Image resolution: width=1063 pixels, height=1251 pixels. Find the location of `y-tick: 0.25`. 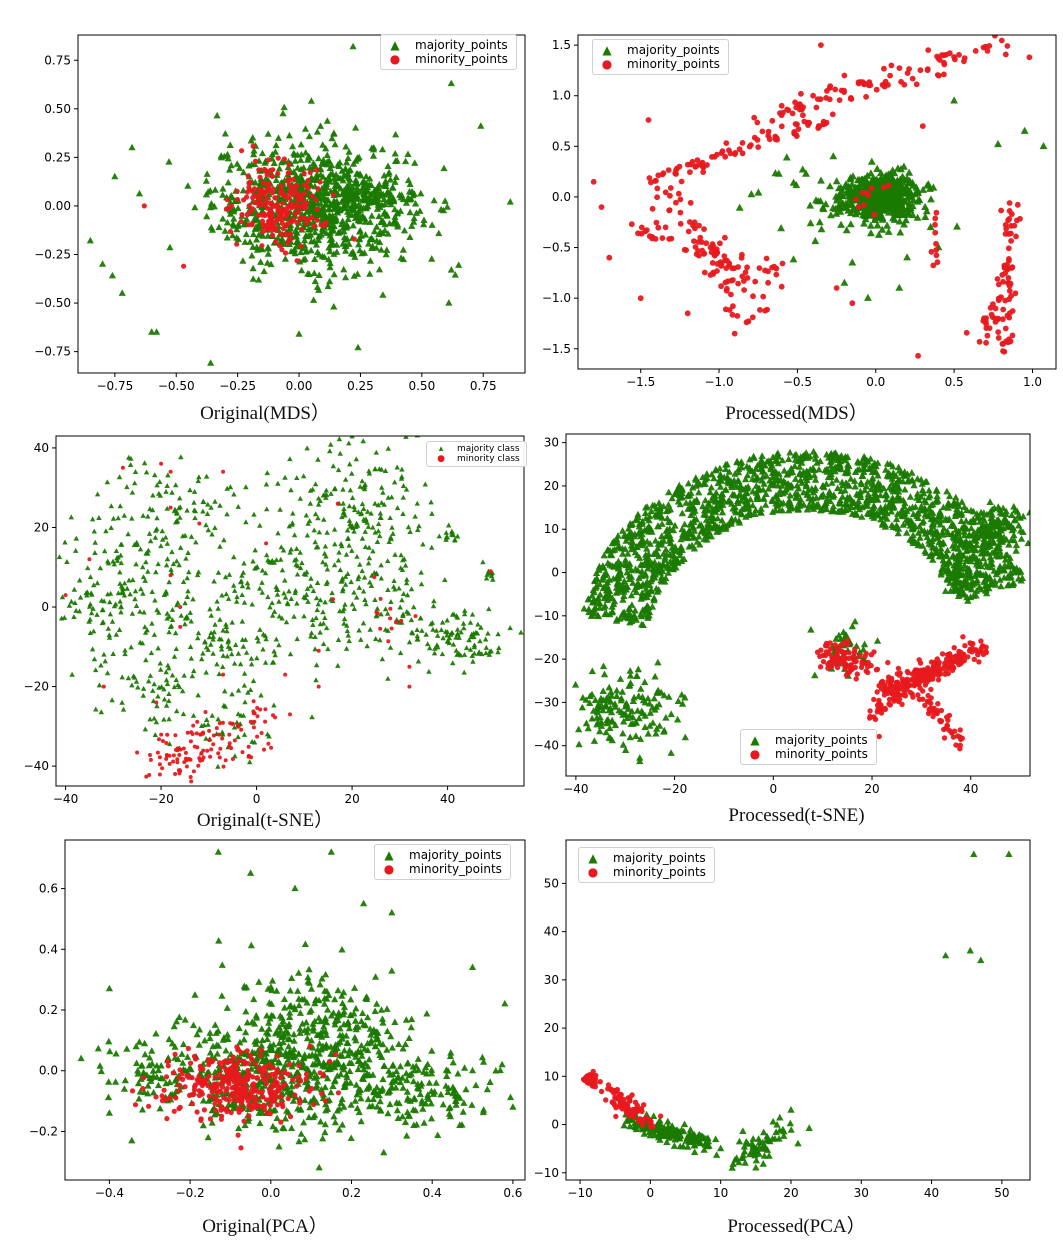

y-tick: 0.25 is located at coordinates (61, 157).